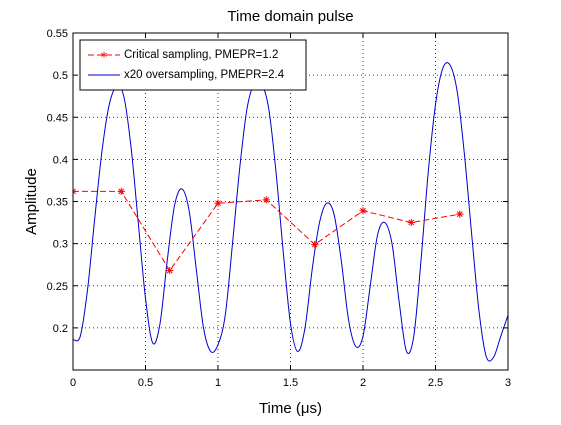 The height and width of the screenshot is (425, 561). I want to click on x-tick-label: 3, so click(508, 383).